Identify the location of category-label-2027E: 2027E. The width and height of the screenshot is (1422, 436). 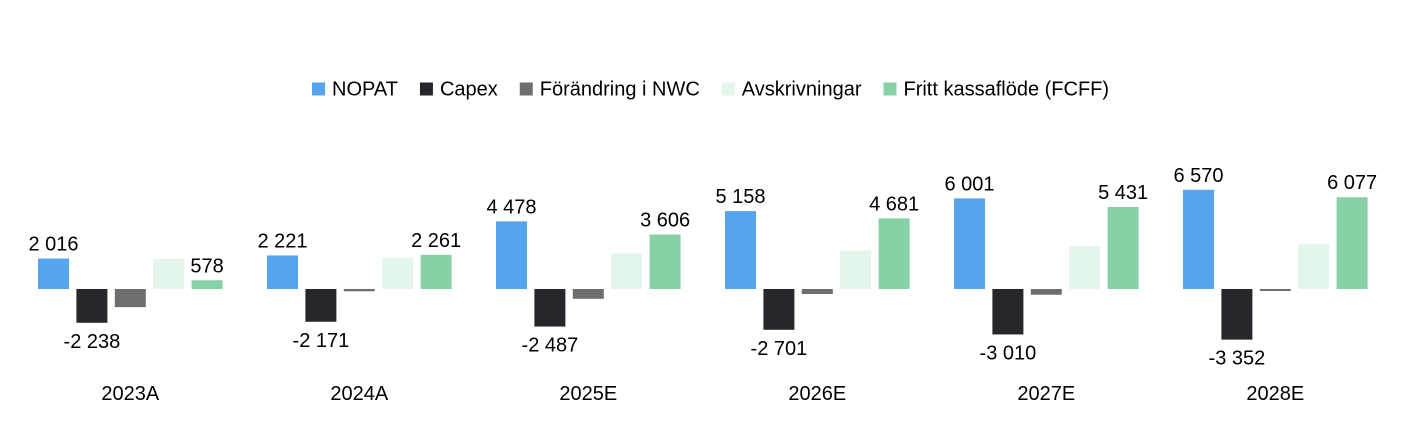
(1046, 394).